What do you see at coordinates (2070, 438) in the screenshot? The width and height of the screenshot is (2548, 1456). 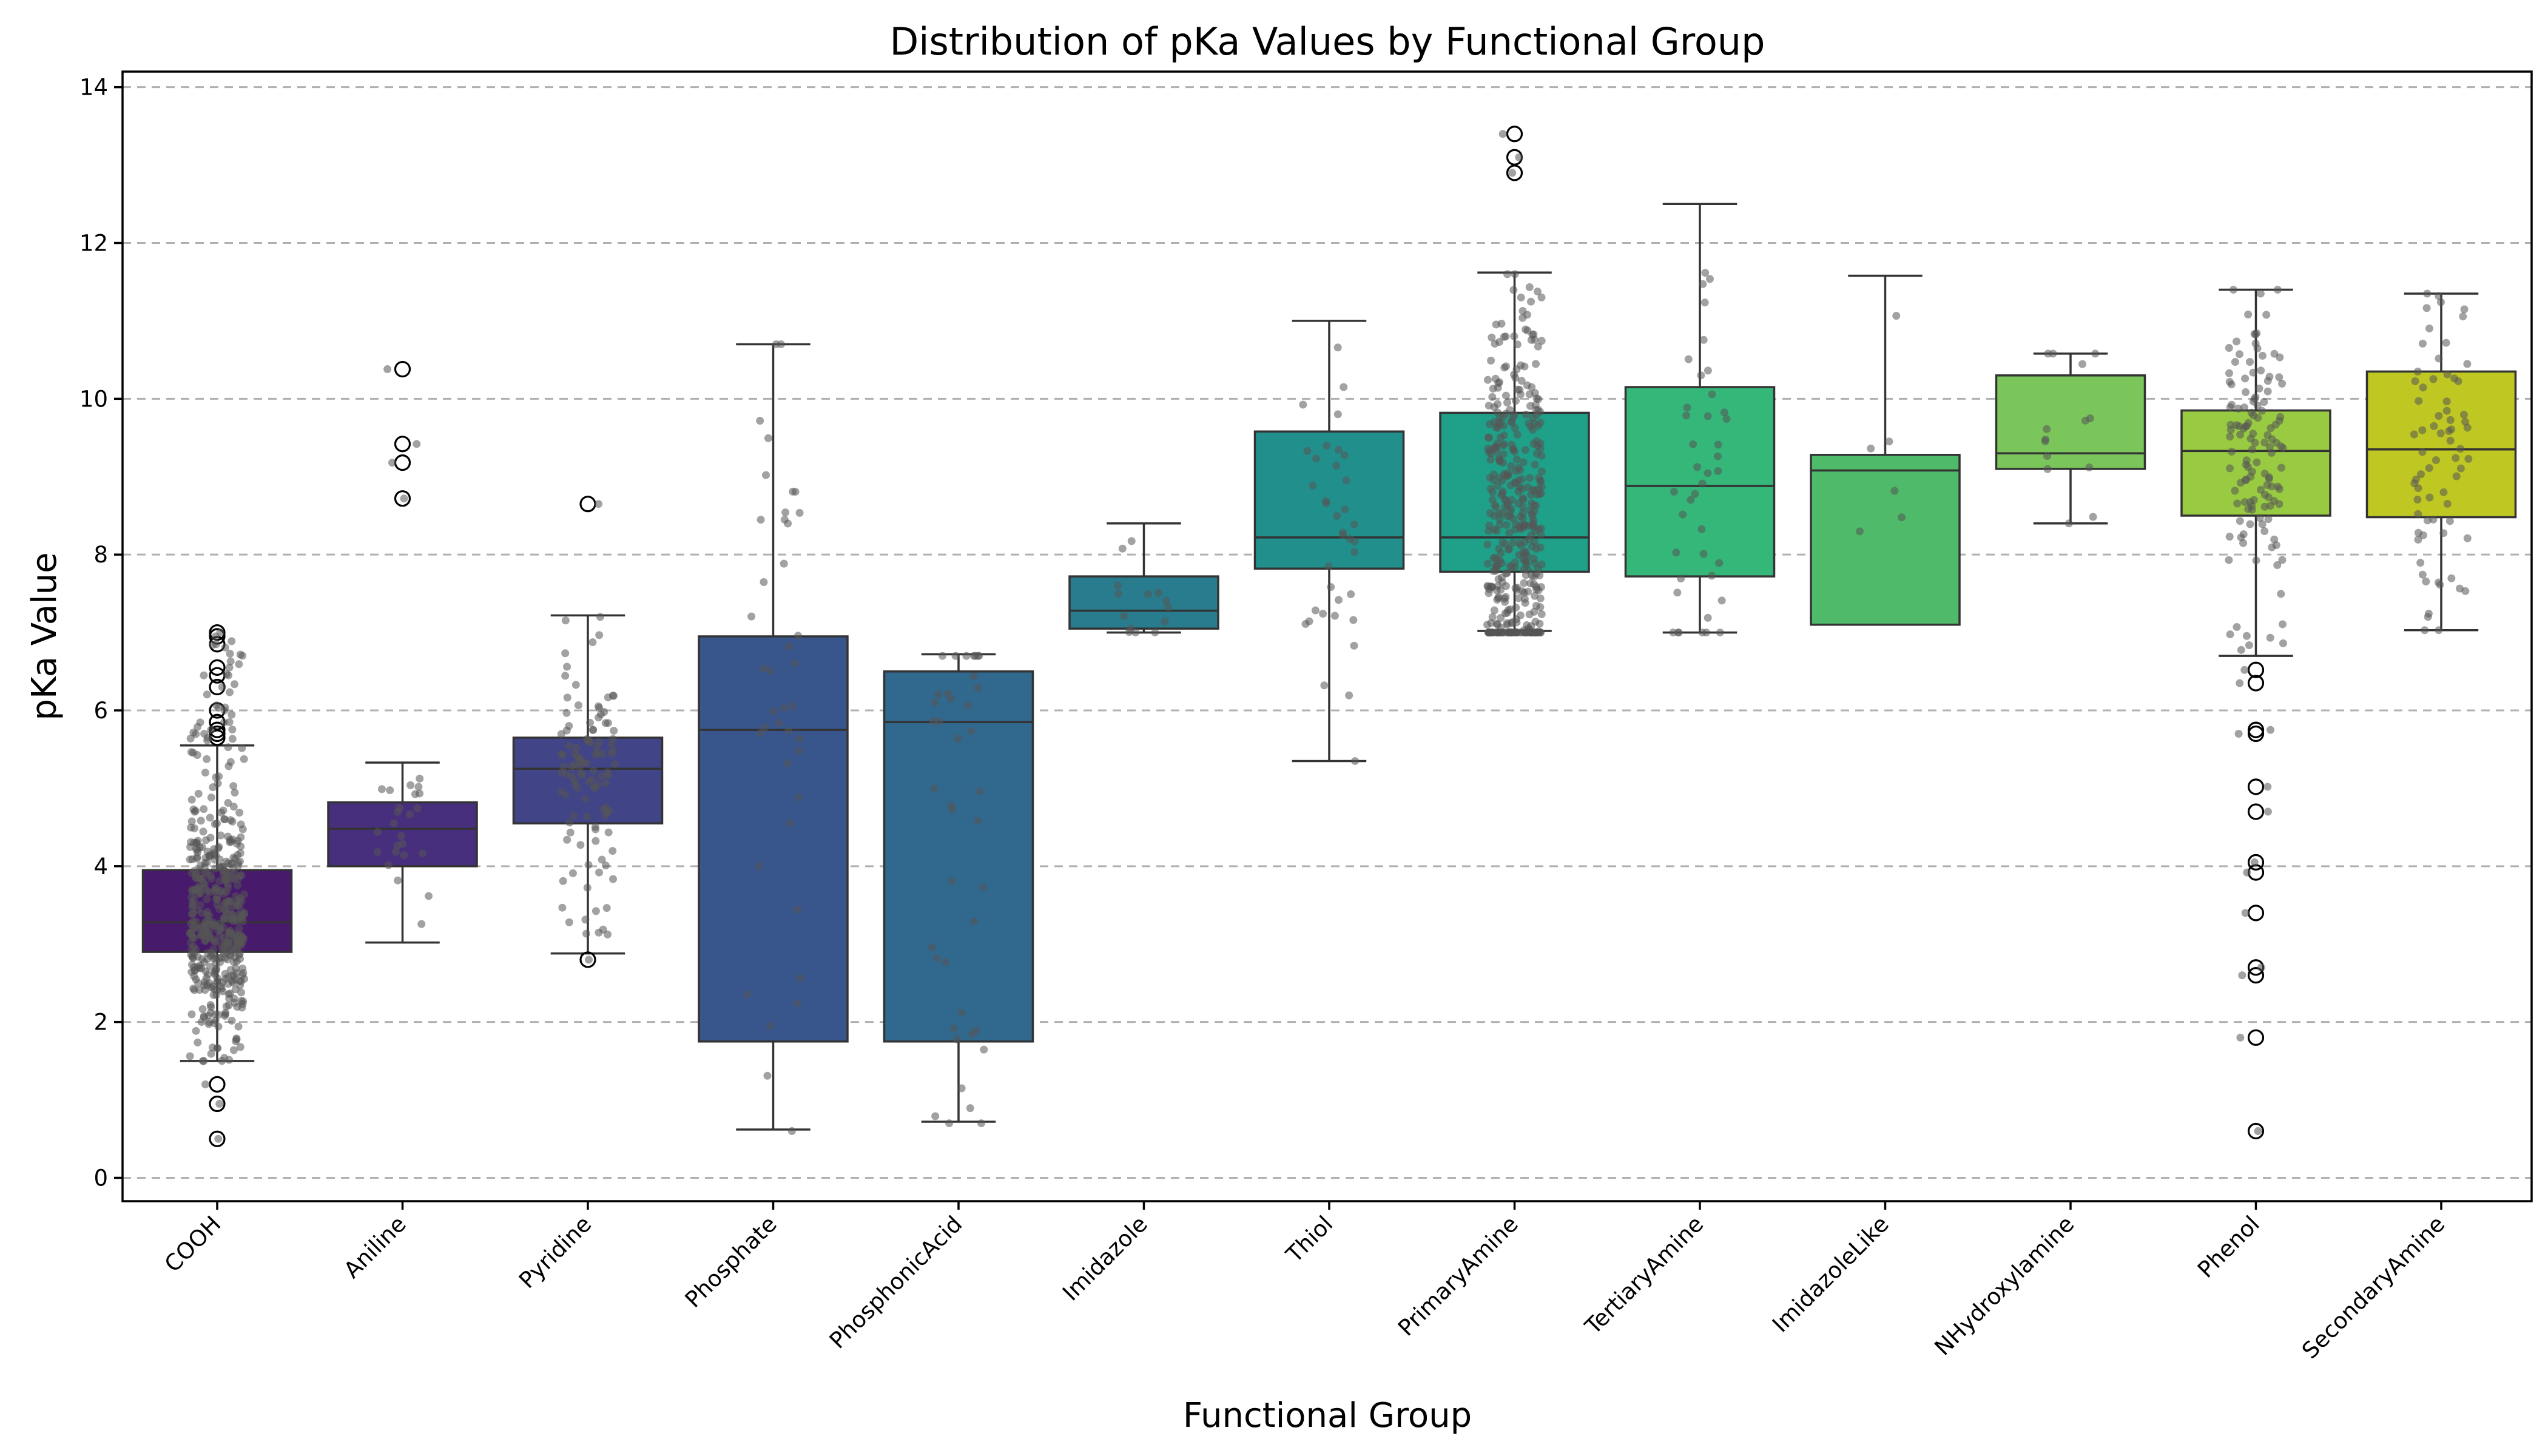 I see `points-nhydroxylamine` at bounding box center [2070, 438].